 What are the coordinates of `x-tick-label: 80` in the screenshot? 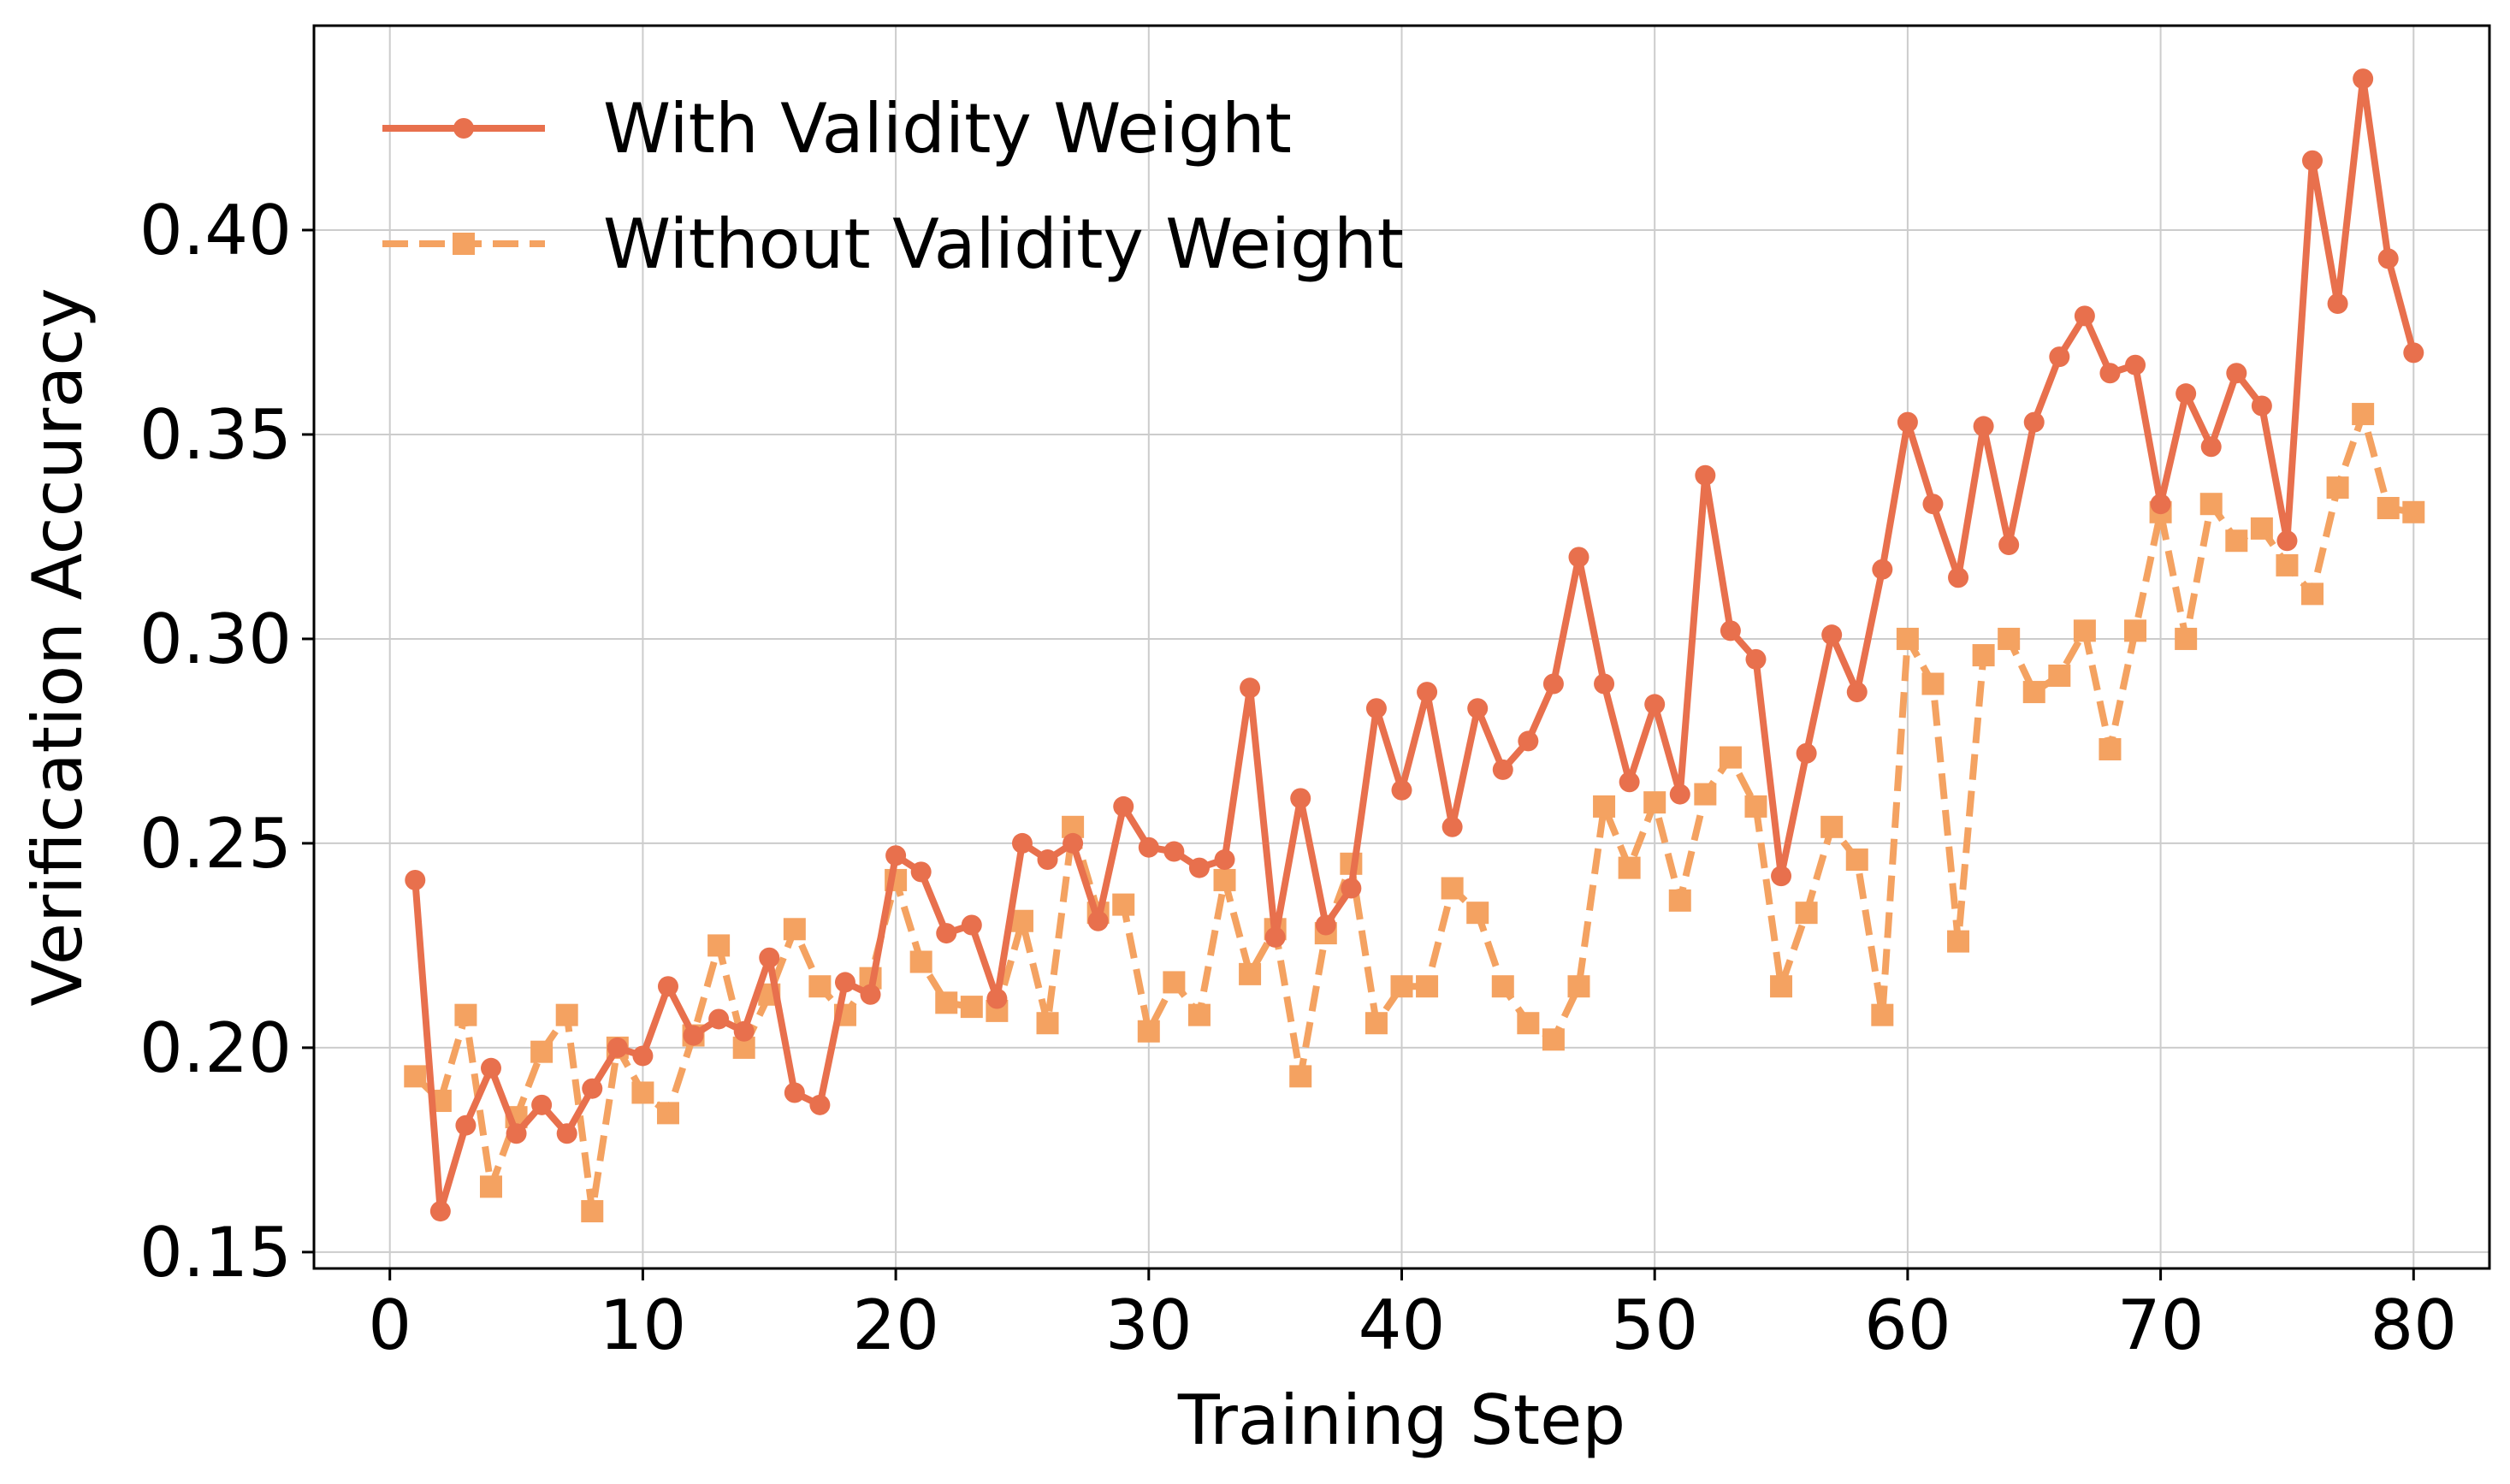 It's located at (2413, 1325).